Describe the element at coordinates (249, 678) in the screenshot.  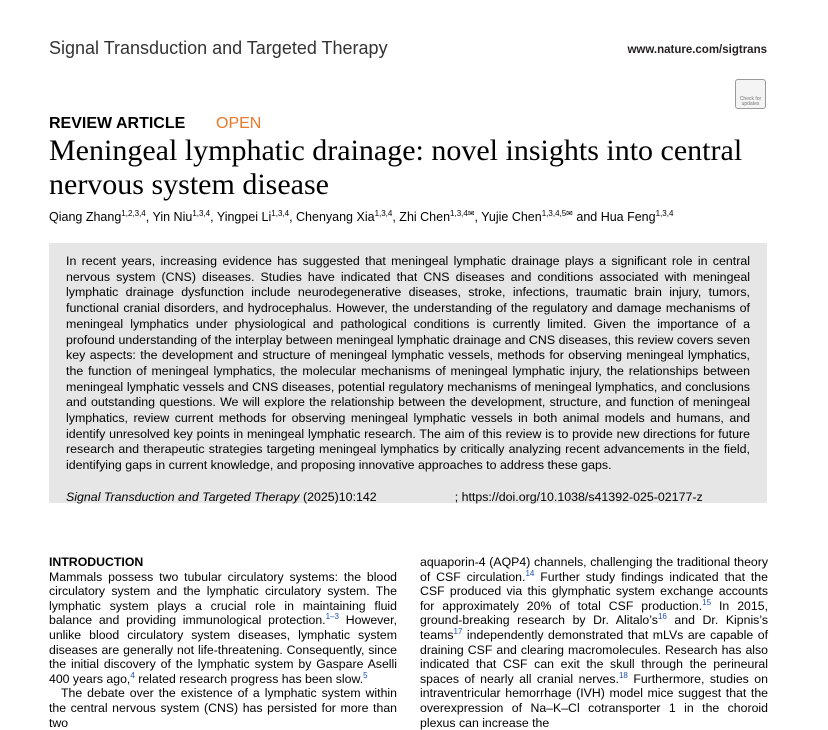
I see `text-run: related research progress has been slow.` at that location.